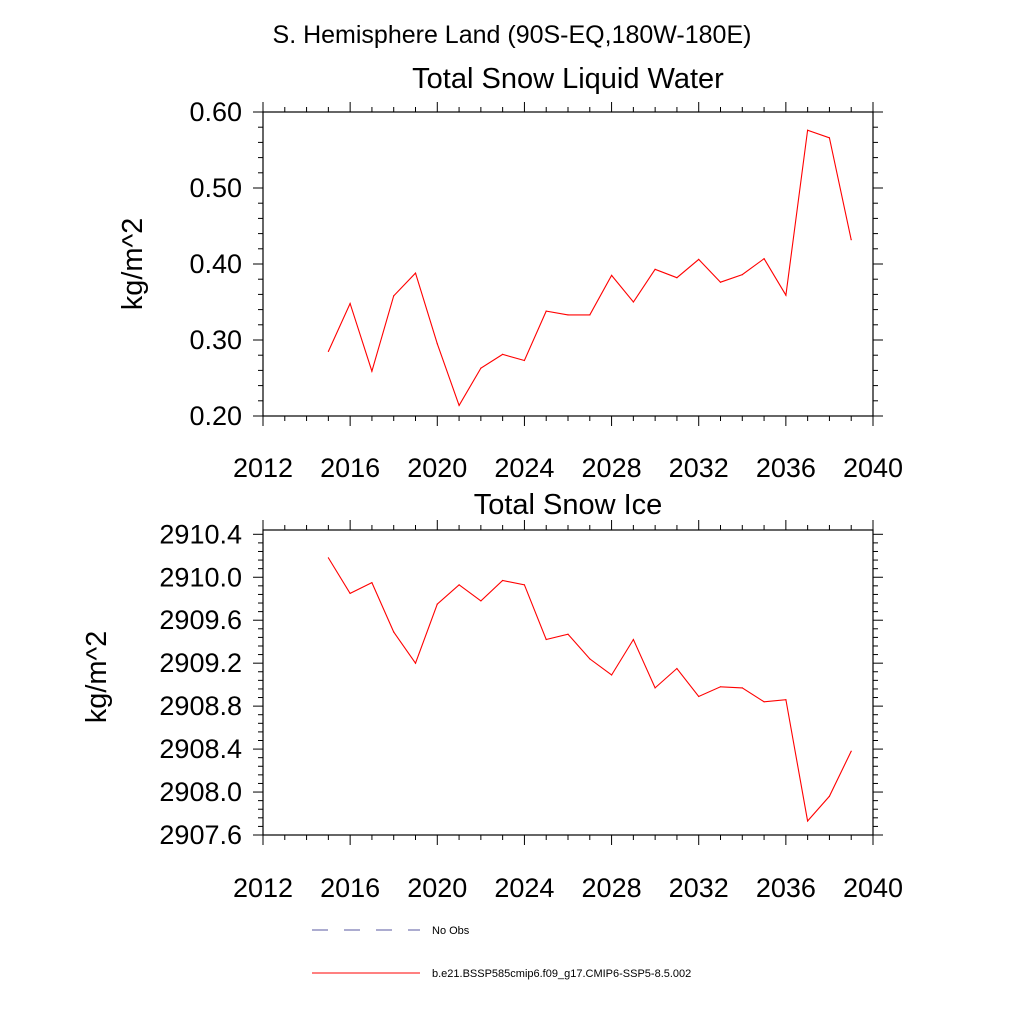 This screenshot has width=1024, height=1024. What do you see at coordinates (451, 931) in the screenshot?
I see `legend-label: No Obs` at bounding box center [451, 931].